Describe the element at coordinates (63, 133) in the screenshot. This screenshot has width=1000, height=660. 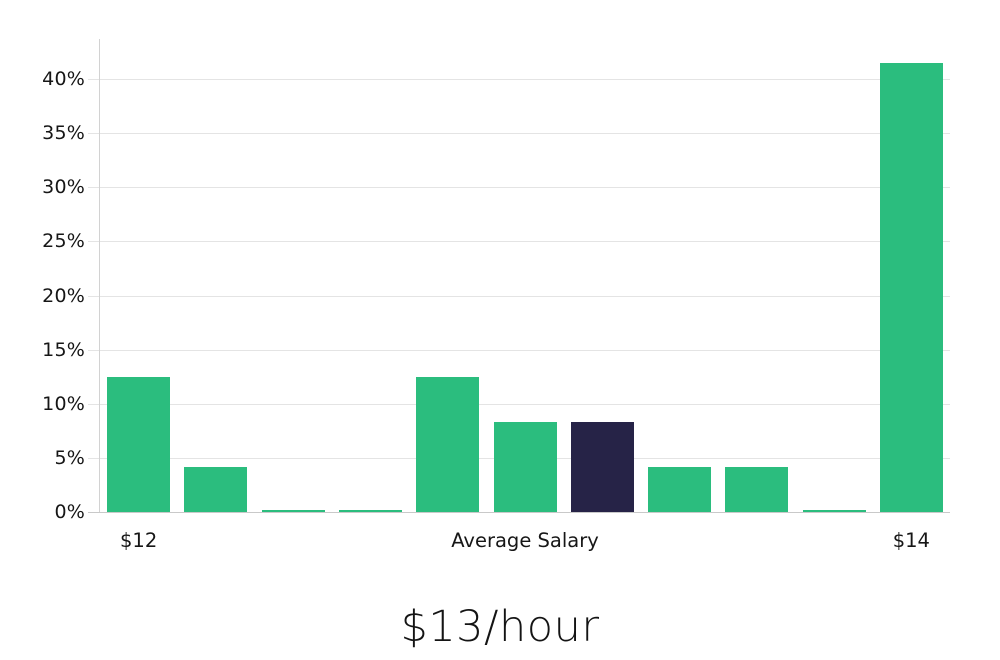
I see `y-tick-label: 35%` at that location.